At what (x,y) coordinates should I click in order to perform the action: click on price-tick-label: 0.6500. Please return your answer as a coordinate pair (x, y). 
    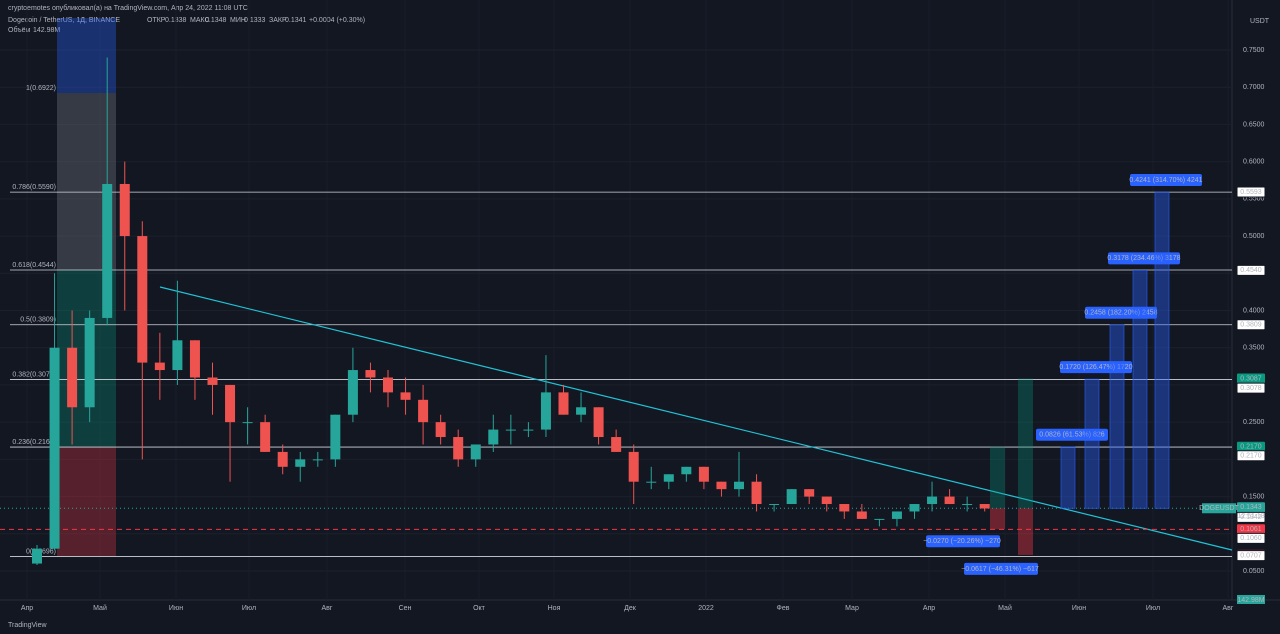
    Looking at the image, I should click on (1254, 124).